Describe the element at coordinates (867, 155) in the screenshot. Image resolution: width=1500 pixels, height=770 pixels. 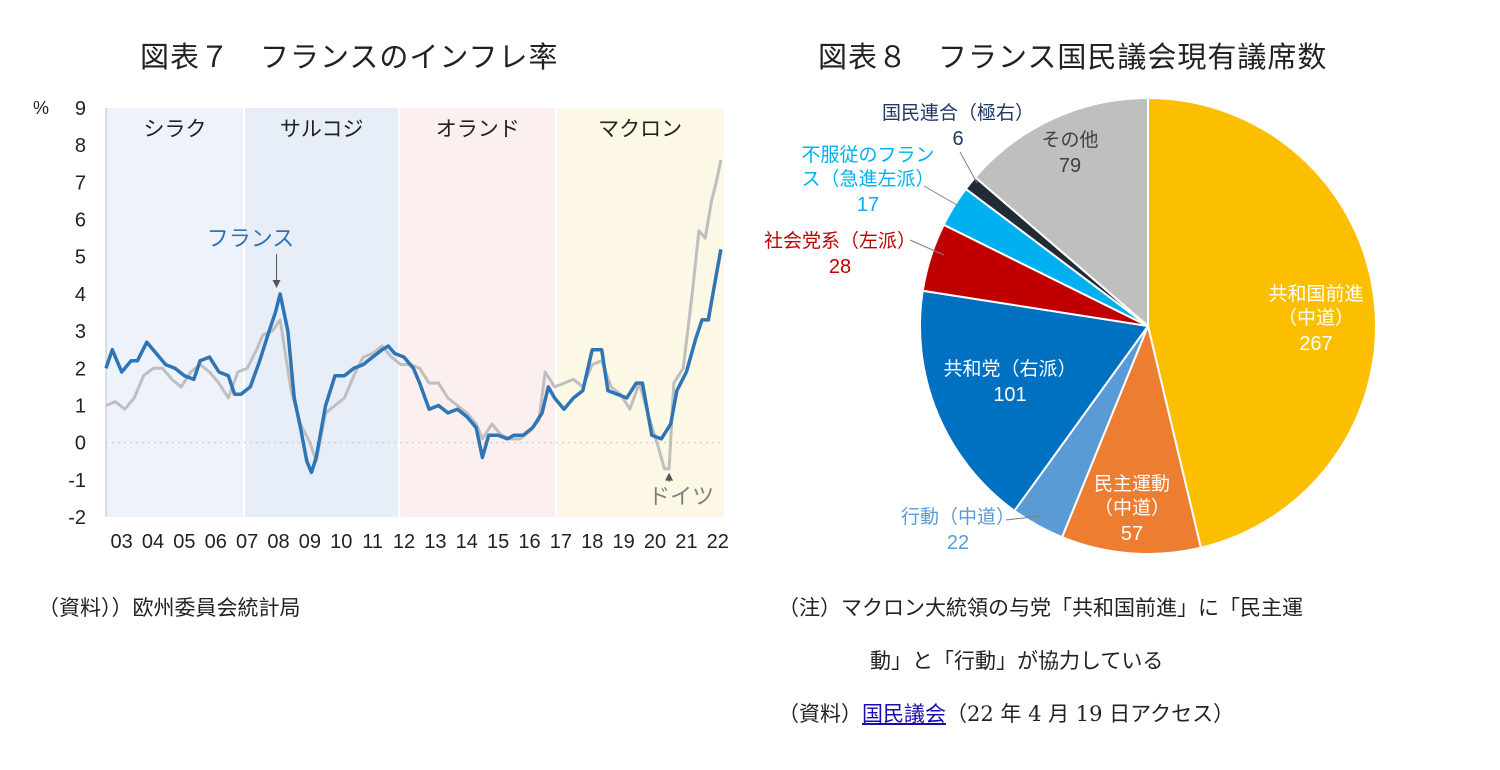
I see `pie-label-5-line-0: 不服従のフラン` at that location.